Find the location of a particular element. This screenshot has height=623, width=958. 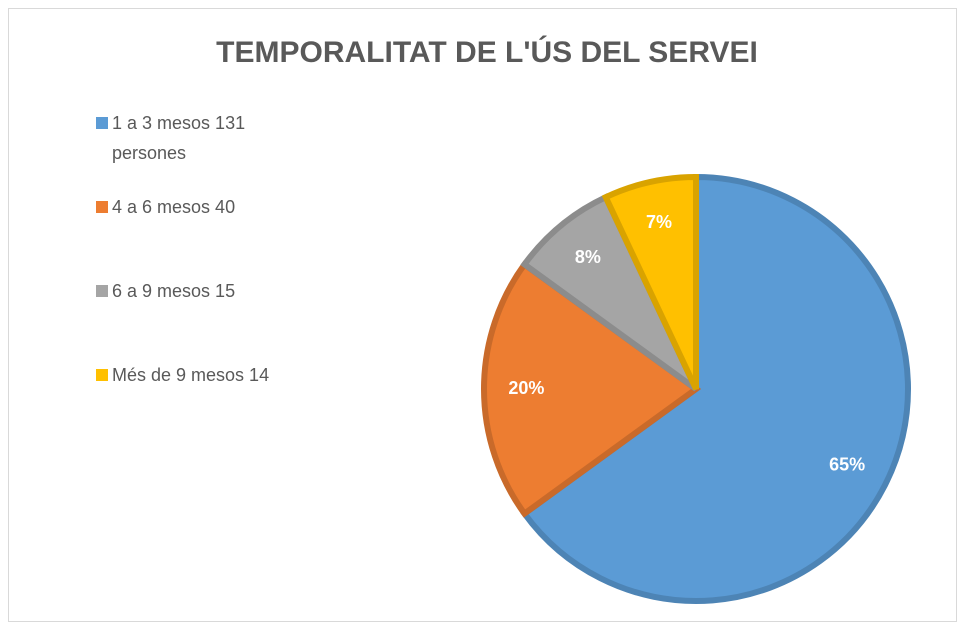

data-label: 20% is located at coordinates (526, 388).